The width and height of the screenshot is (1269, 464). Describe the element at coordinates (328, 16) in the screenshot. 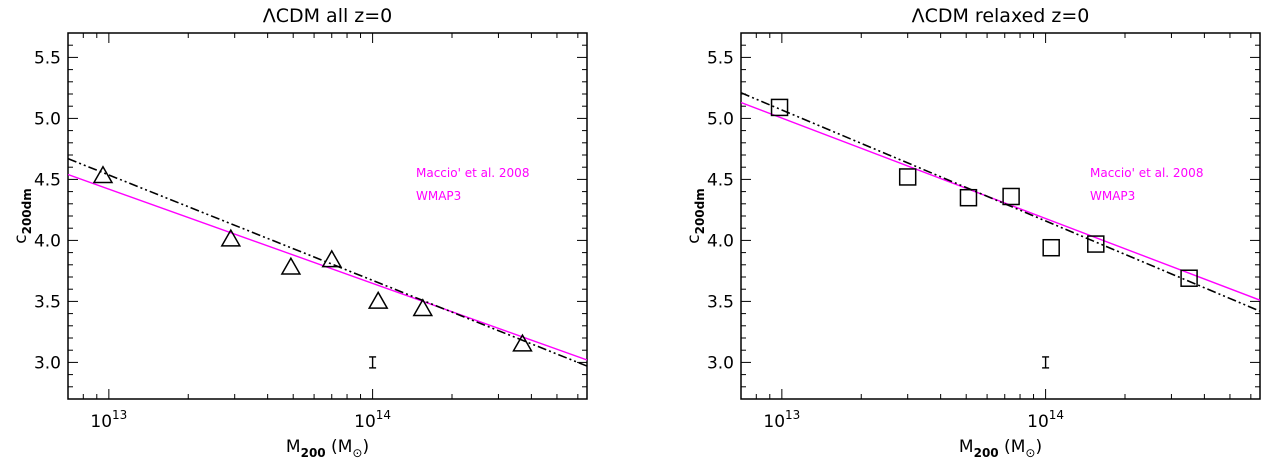

I see `chart-title: ΛCDM all z=0` at that location.